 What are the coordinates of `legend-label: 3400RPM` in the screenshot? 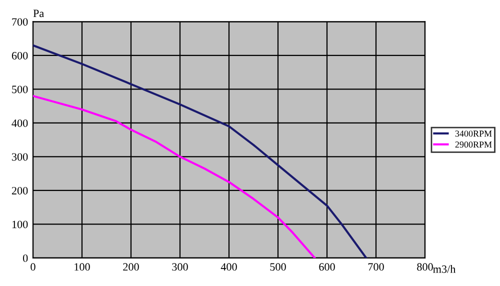 It's located at (473, 133).